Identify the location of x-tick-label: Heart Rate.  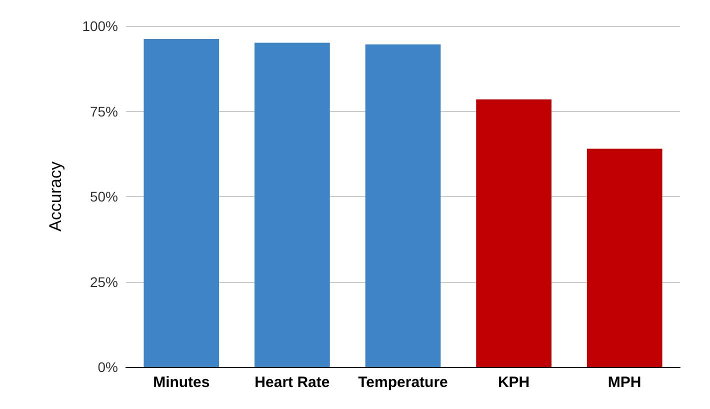
(292, 382).